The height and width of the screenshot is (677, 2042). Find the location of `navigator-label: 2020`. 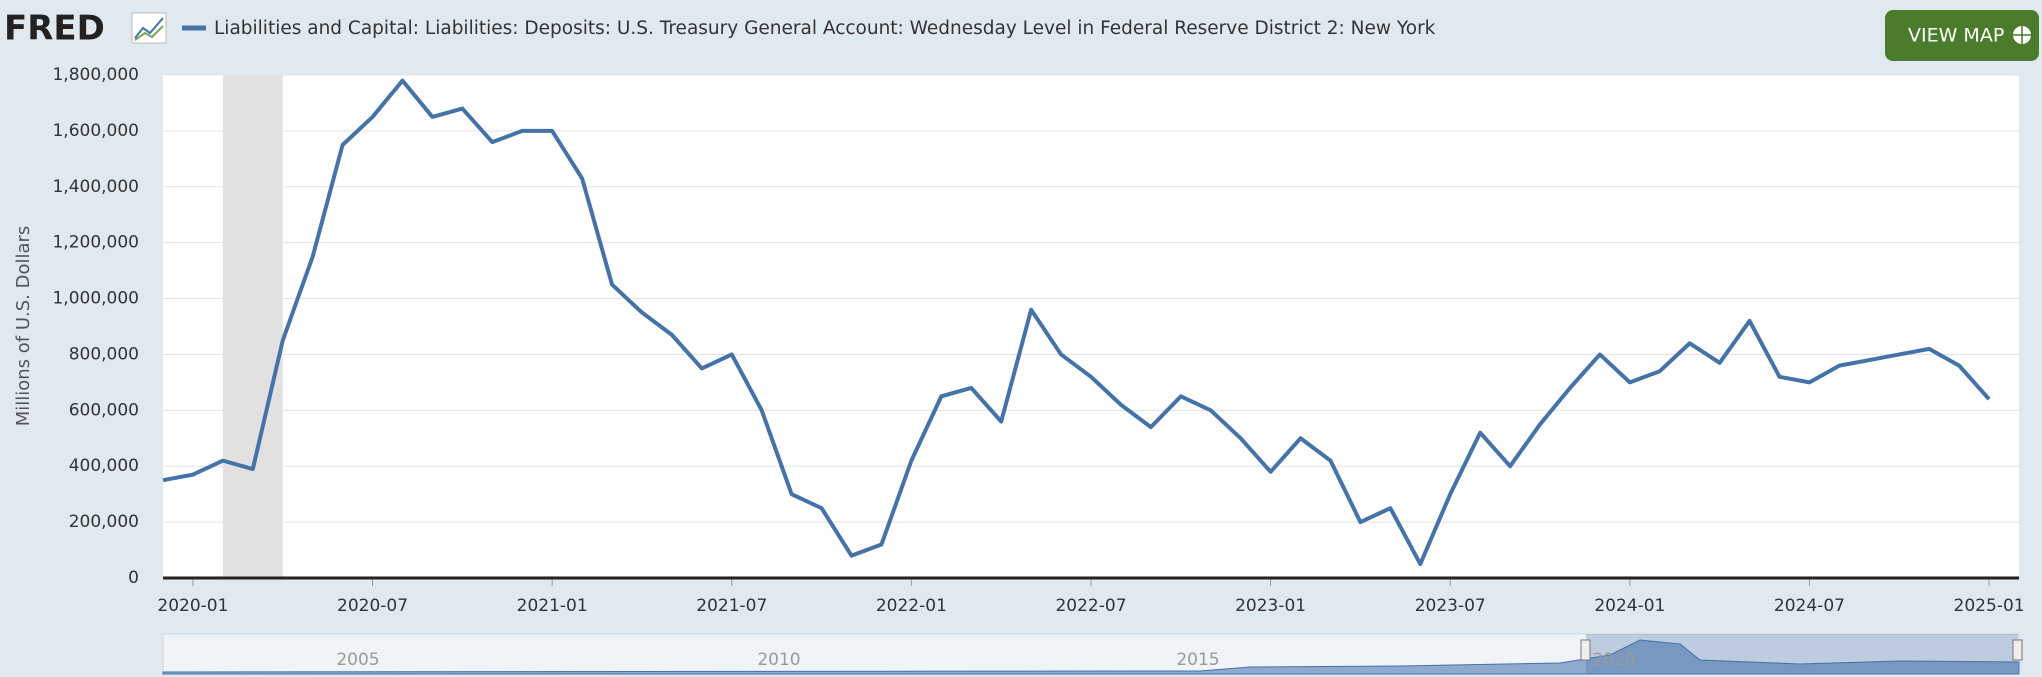

navigator-label: 2020 is located at coordinates (1613, 660).